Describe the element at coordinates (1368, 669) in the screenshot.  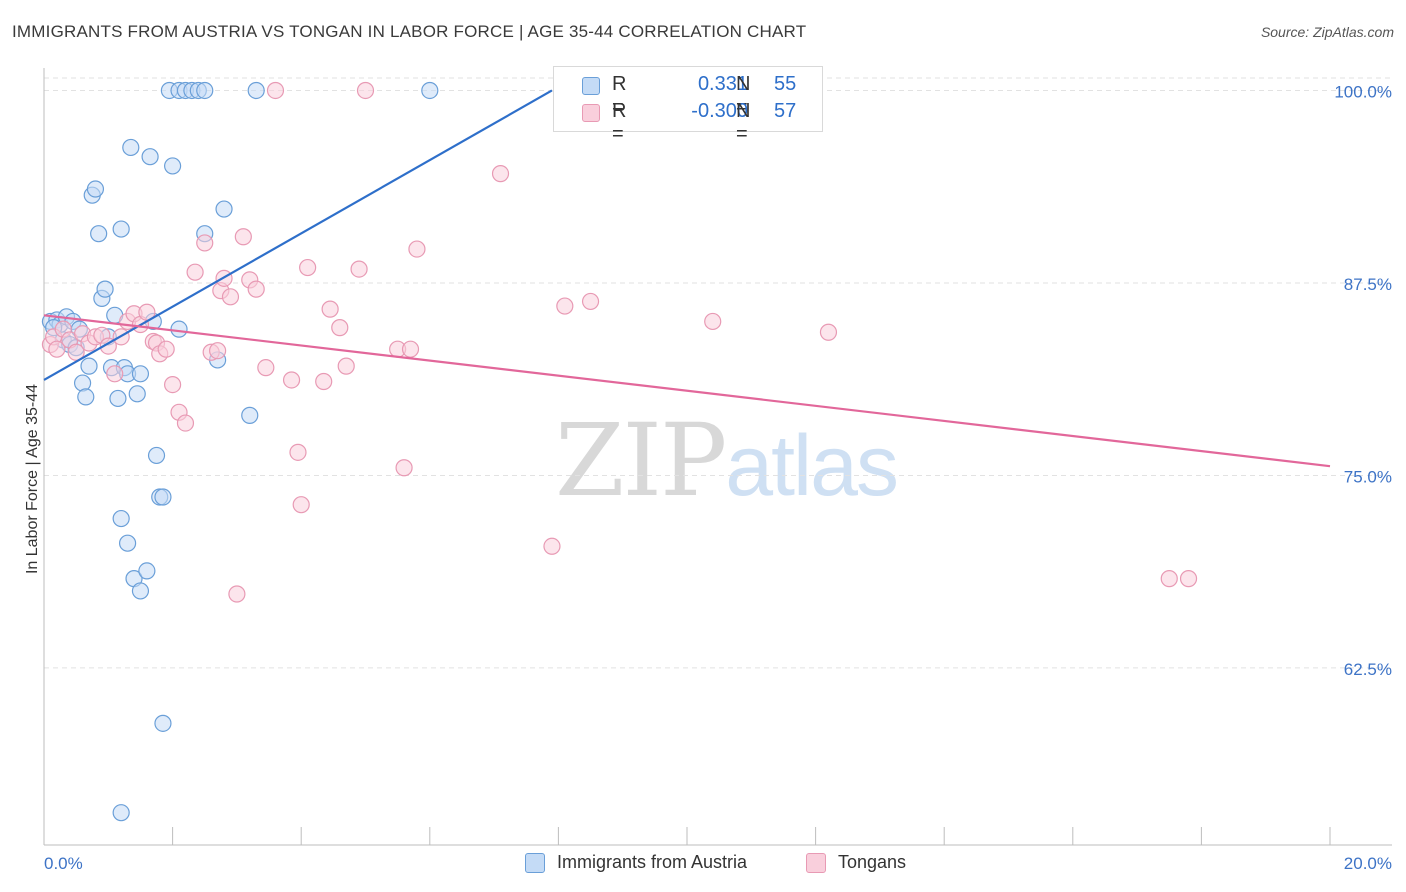
I see `y-tick-label: 62.5%` at that location.